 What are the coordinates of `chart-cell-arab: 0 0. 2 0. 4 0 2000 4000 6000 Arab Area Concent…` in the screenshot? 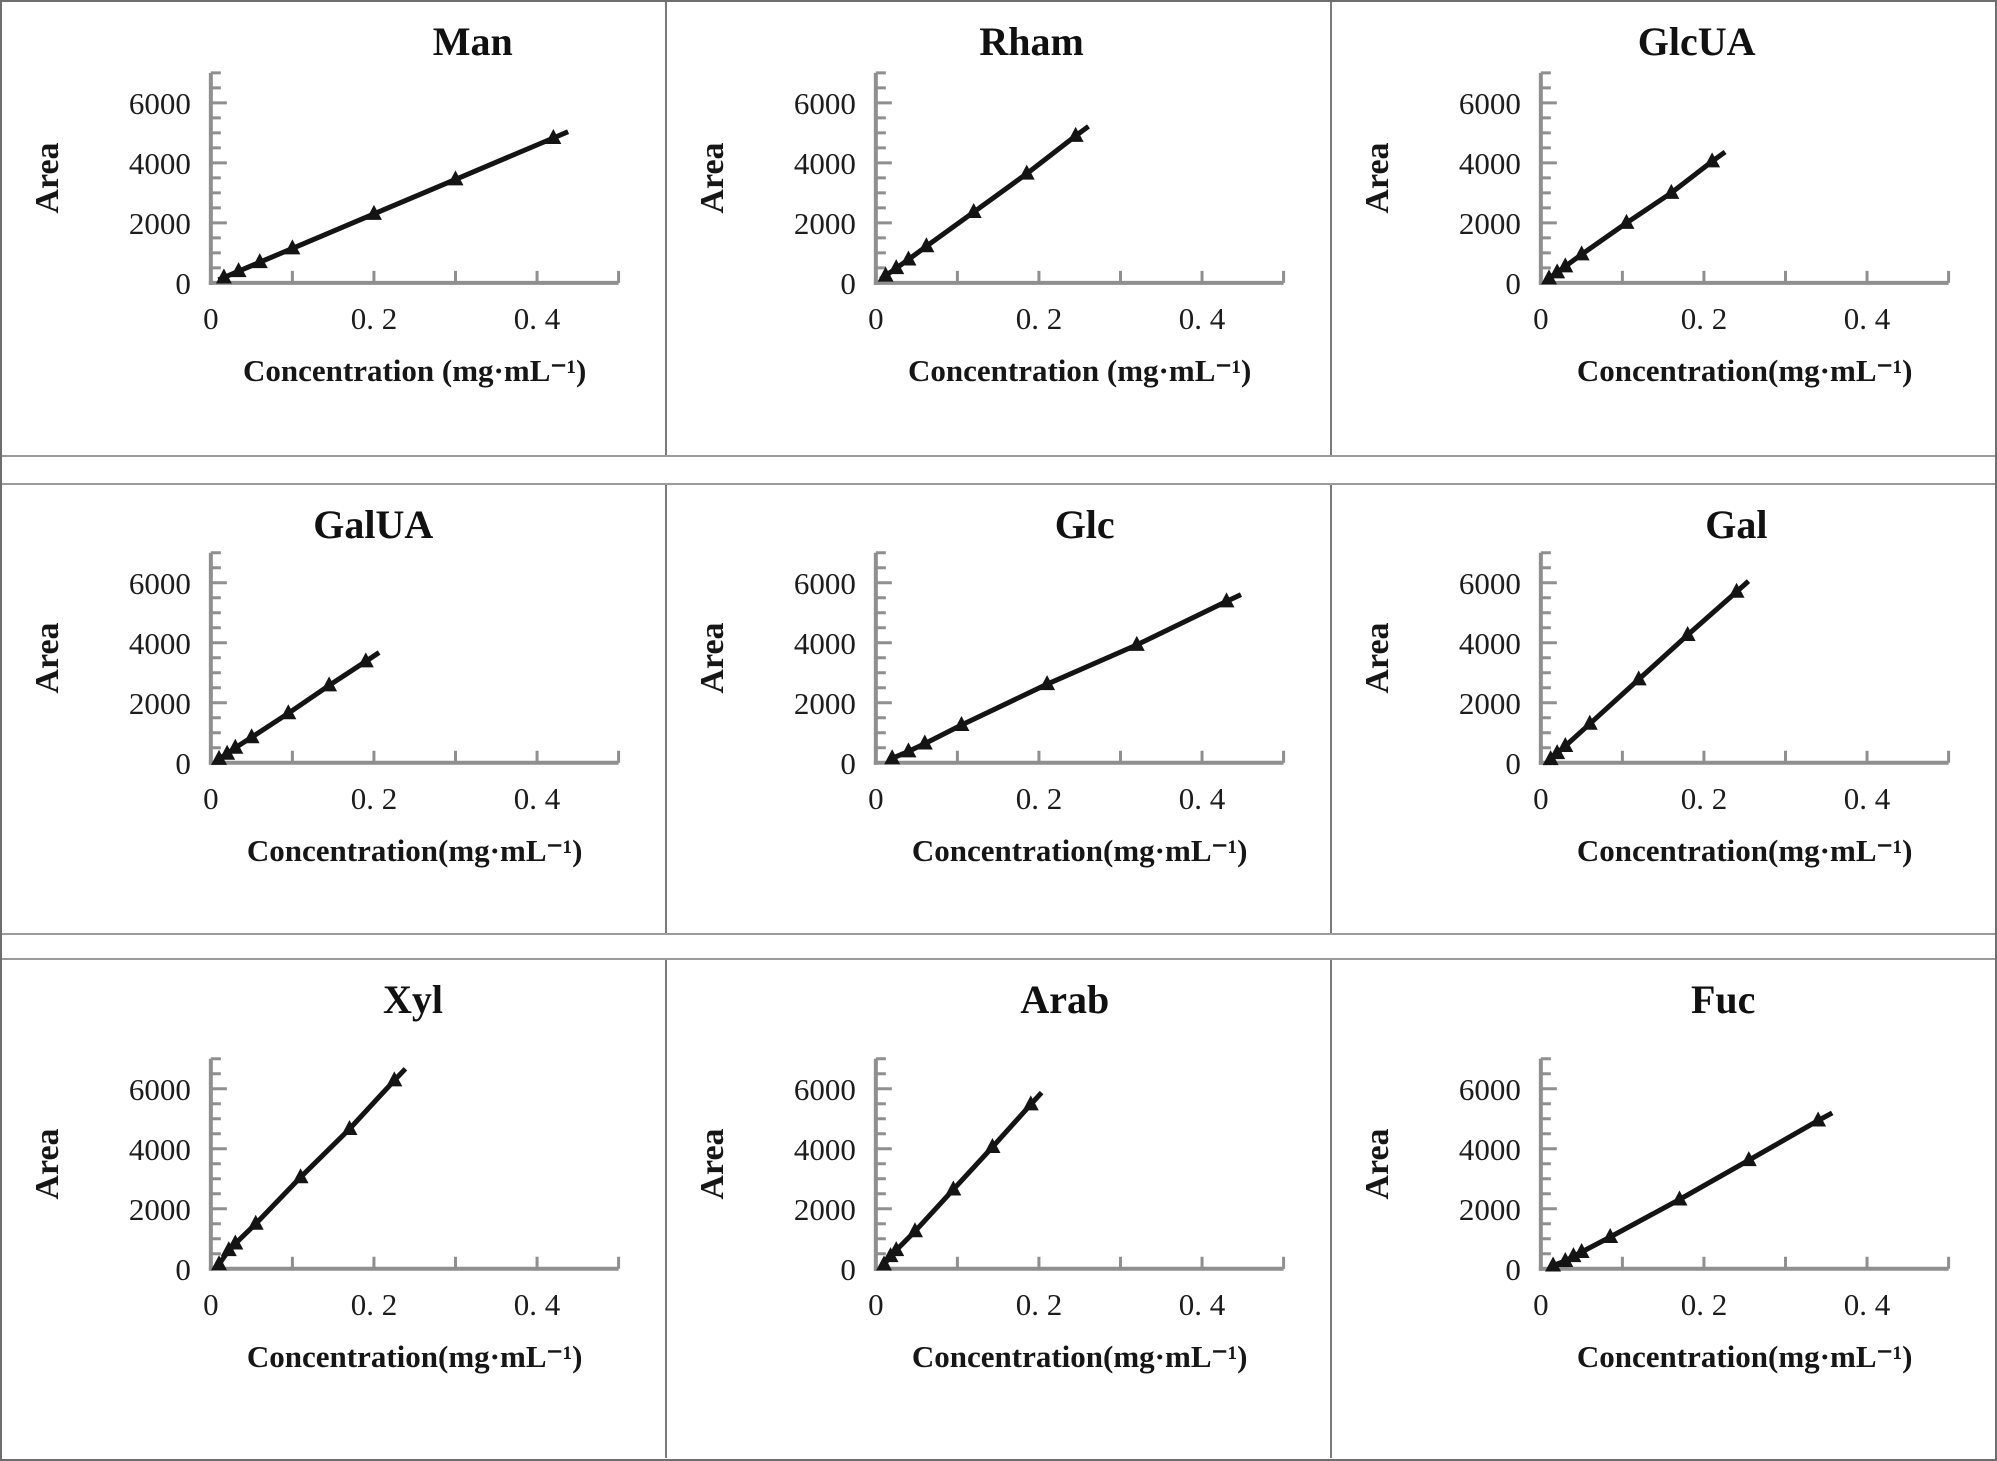 It's located at (997, 1209).